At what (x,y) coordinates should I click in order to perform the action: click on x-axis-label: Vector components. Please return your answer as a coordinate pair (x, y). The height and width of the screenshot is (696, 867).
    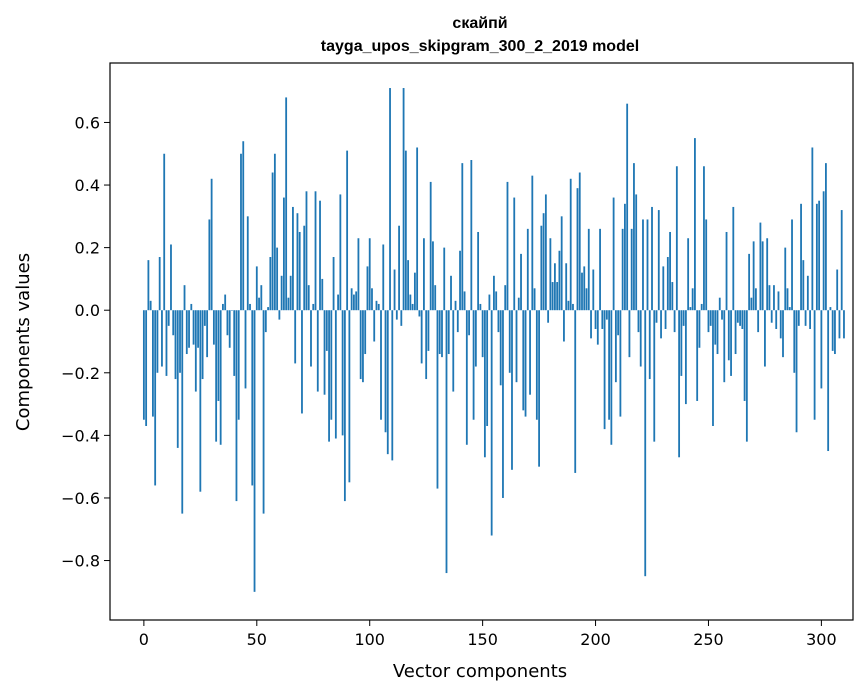
    Looking at the image, I should click on (480, 671).